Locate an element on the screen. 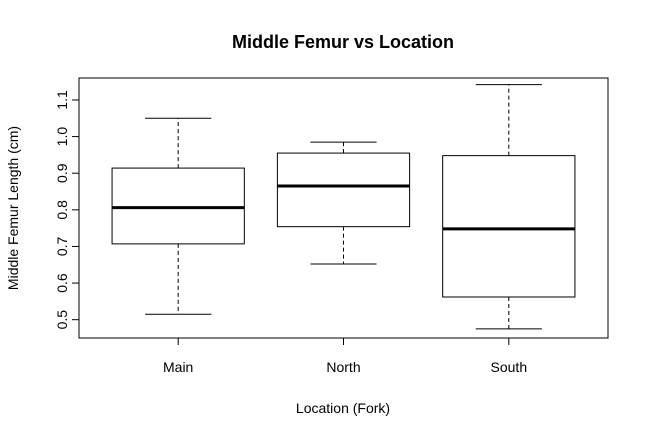  box-north is located at coordinates (343, 203).